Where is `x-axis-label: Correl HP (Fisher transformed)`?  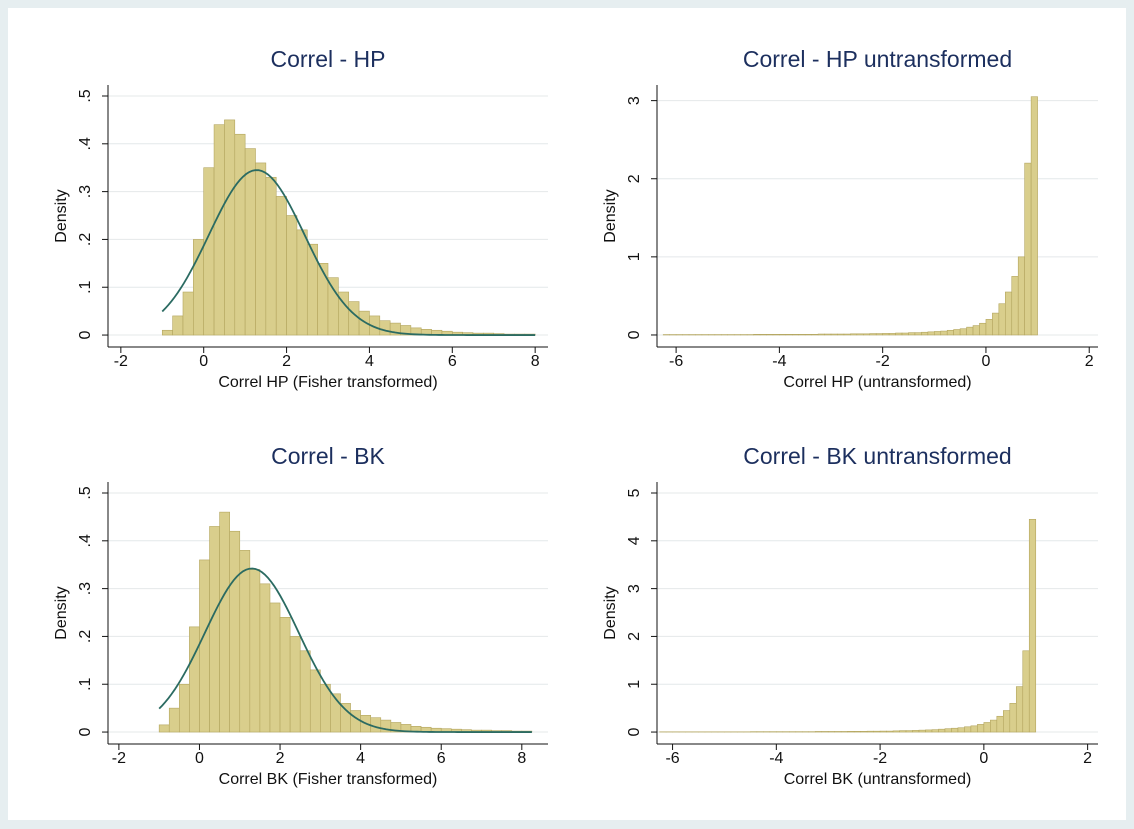
x-axis-label: Correl HP (Fisher transformed) is located at coordinates (327, 382).